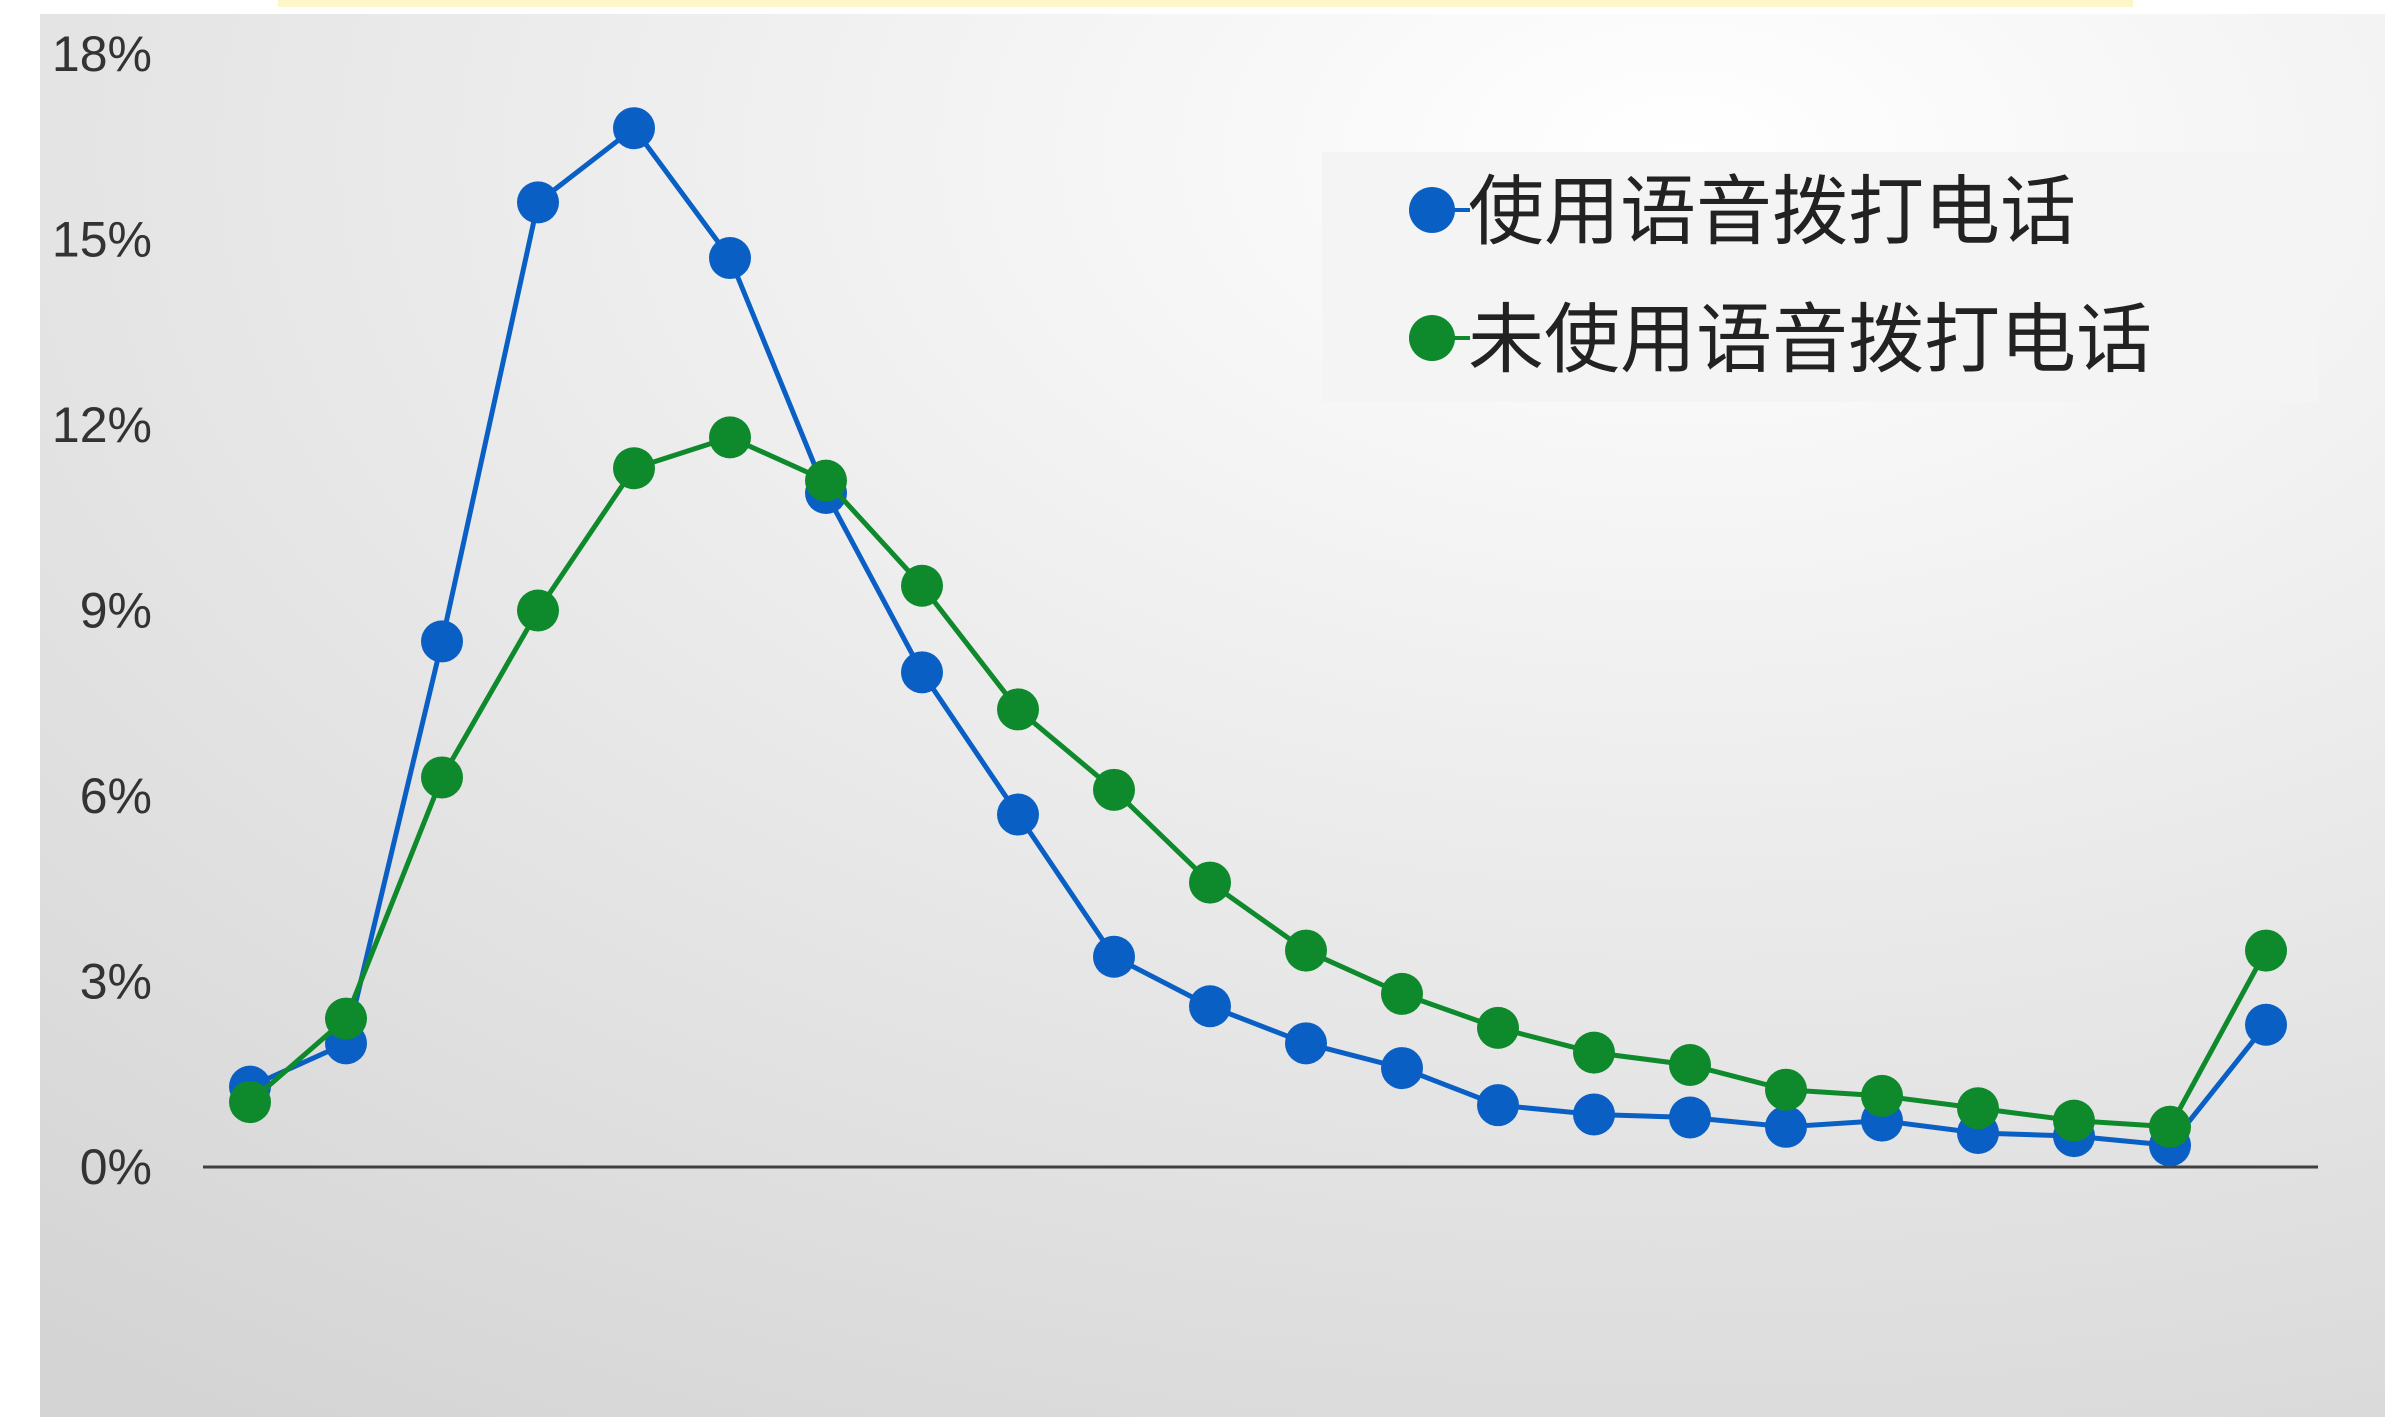  Describe the element at coordinates (116, 796) in the screenshot. I see `y-tick-label: 6%` at that location.